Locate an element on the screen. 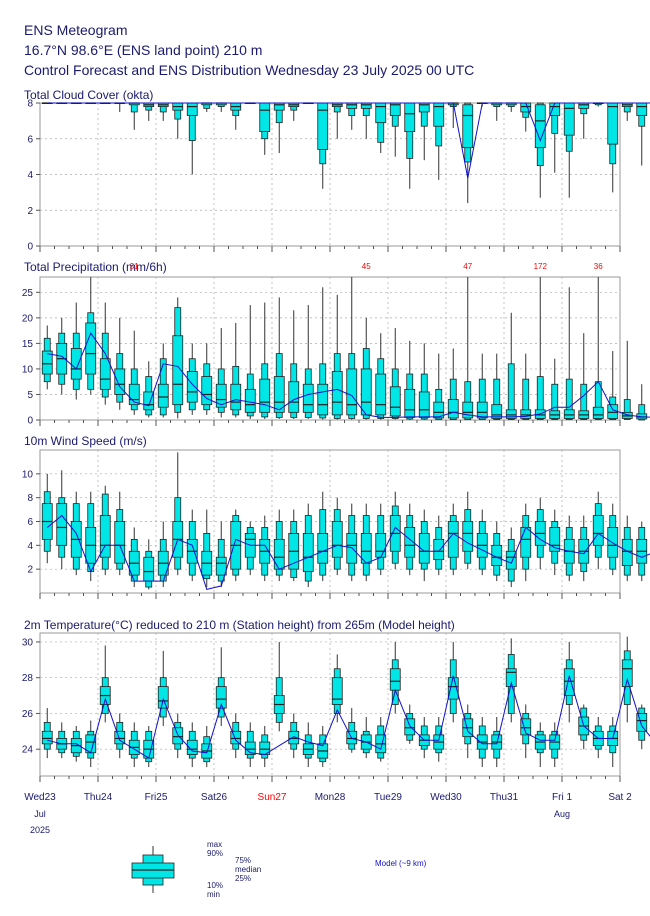 Image resolution: width=650 pixels, height=916 pixels. control-line is located at coordinates (348, 552).